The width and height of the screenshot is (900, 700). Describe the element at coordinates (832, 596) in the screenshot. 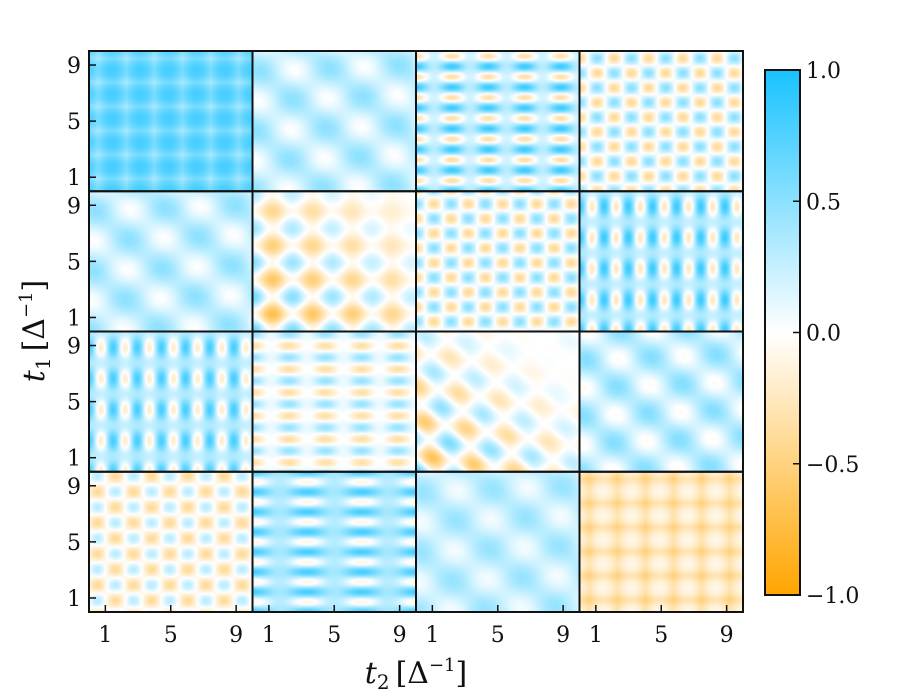

I see `colorbar-tick-label: −1.0` at that location.